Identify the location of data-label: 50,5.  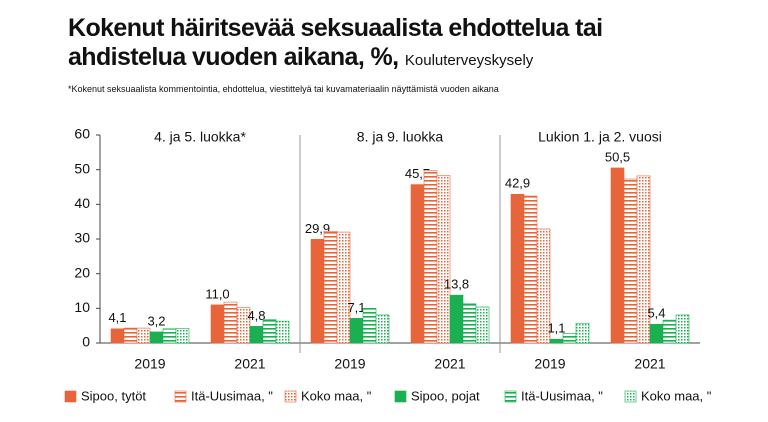
(617, 156).